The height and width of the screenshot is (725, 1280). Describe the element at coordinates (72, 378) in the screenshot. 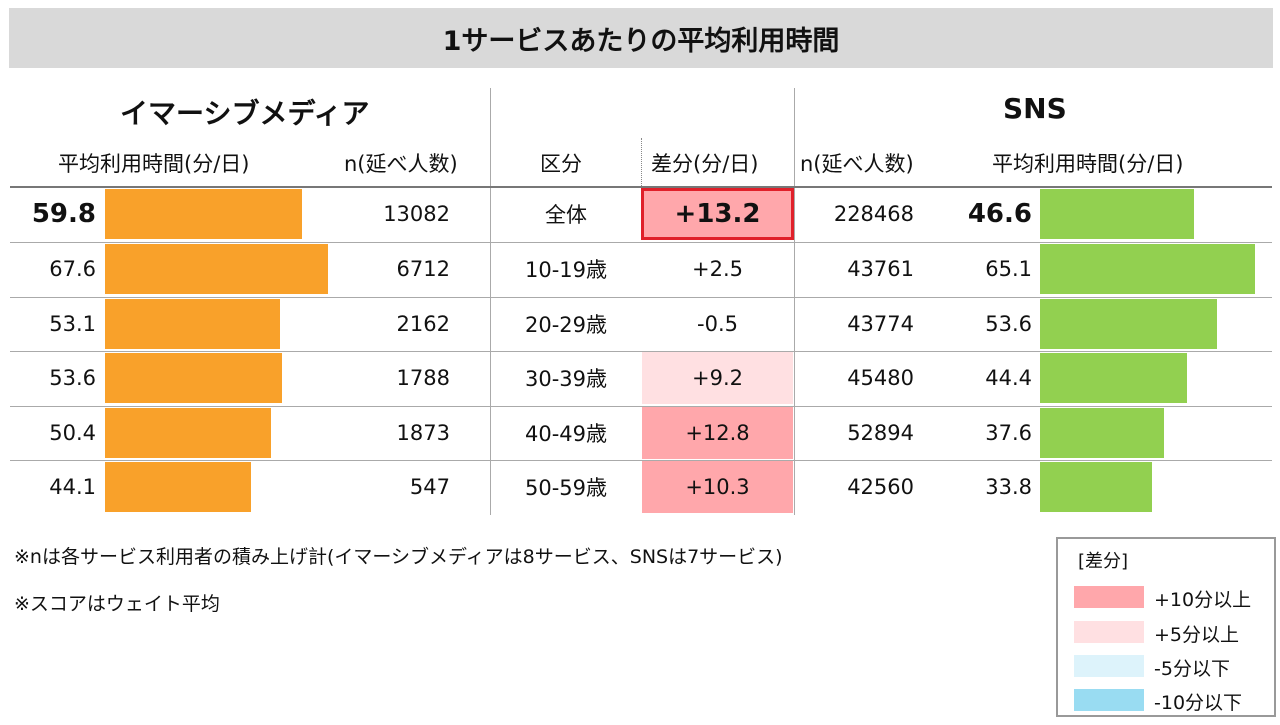

I see `immersive-time-value: 53.6` at that location.